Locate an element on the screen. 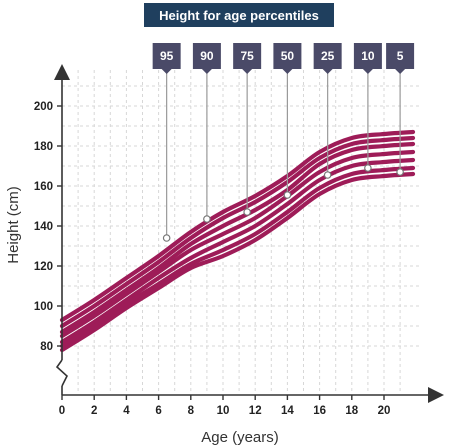 This screenshot has height=446, width=464. x-tick-label: 20 is located at coordinates (384, 411).